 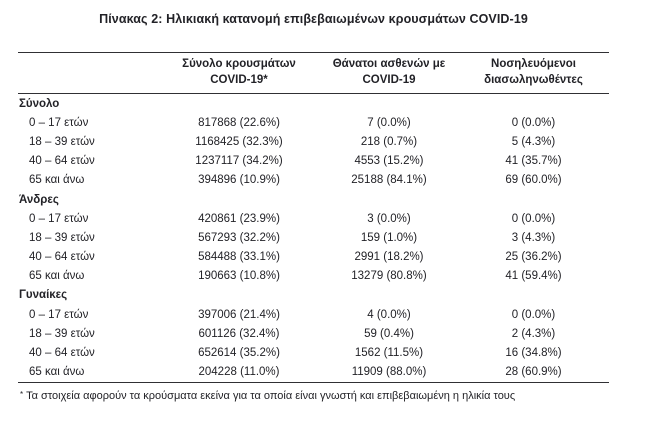 I want to click on deaths-cell: 159 (1.0%), so click(x=389, y=237).